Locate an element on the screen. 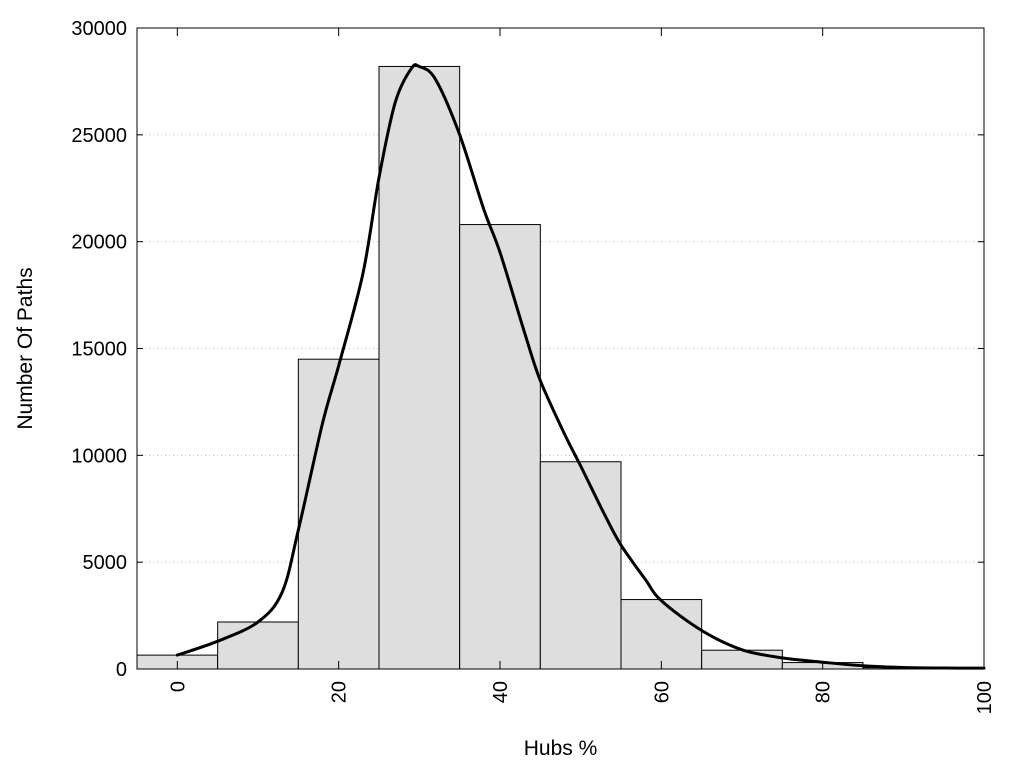 Image resolution: width=1024 pixels, height=768 pixels. y-tick-label: 25000 is located at coordinates (99, 136).